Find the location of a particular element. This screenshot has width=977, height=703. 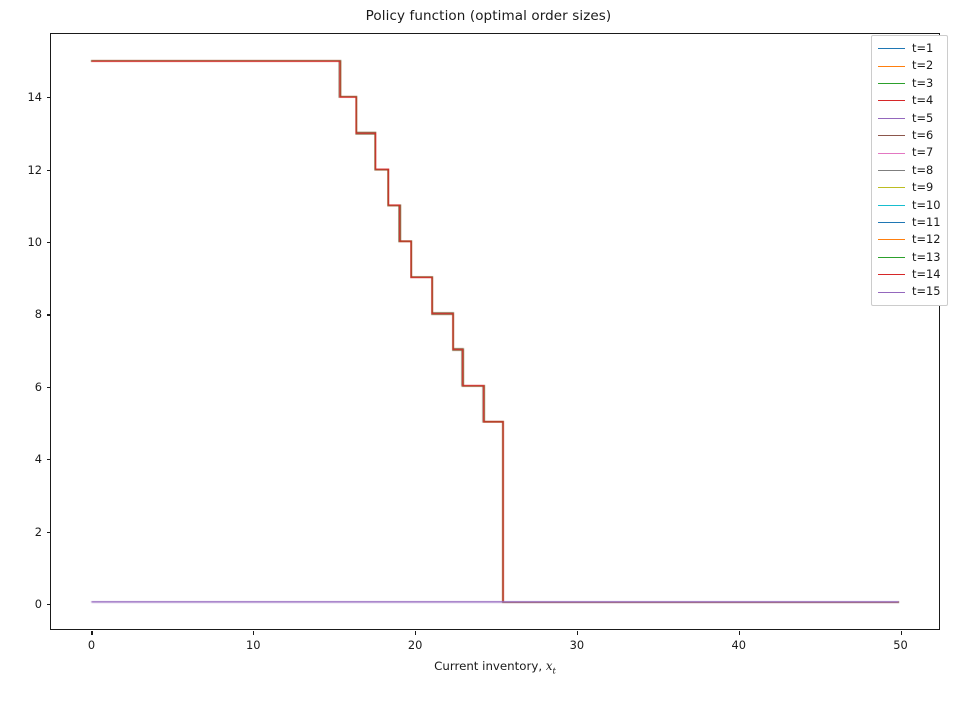

legend-item-label: t=12 is located at coordinates (926, 239).